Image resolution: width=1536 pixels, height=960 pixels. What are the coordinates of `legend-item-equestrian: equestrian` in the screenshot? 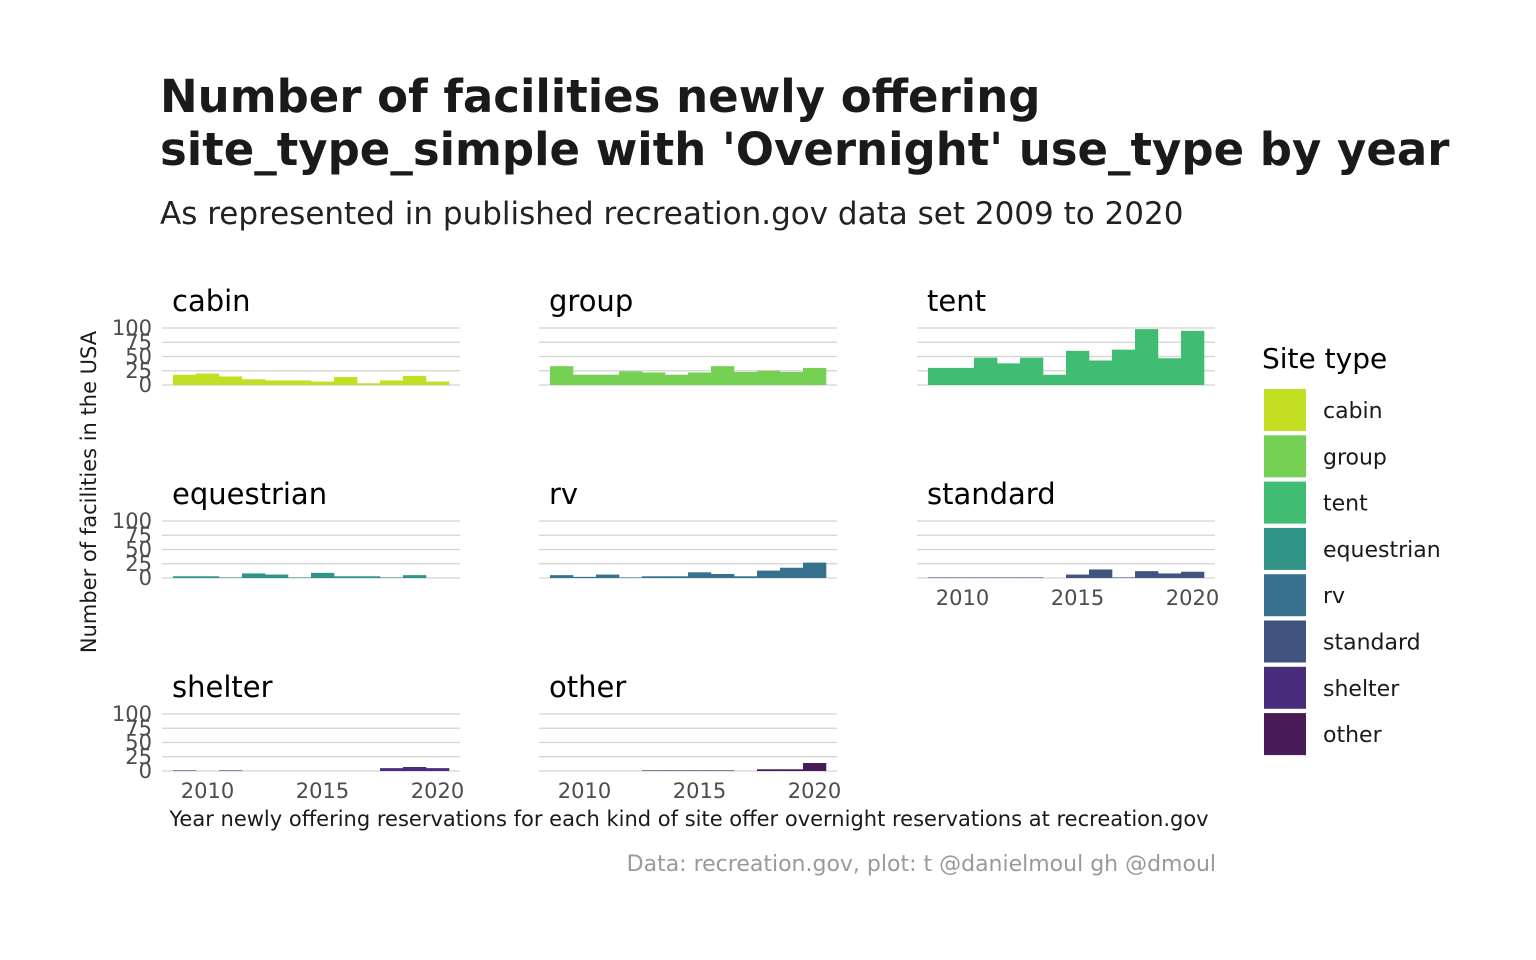 It's located at (1352, 548).